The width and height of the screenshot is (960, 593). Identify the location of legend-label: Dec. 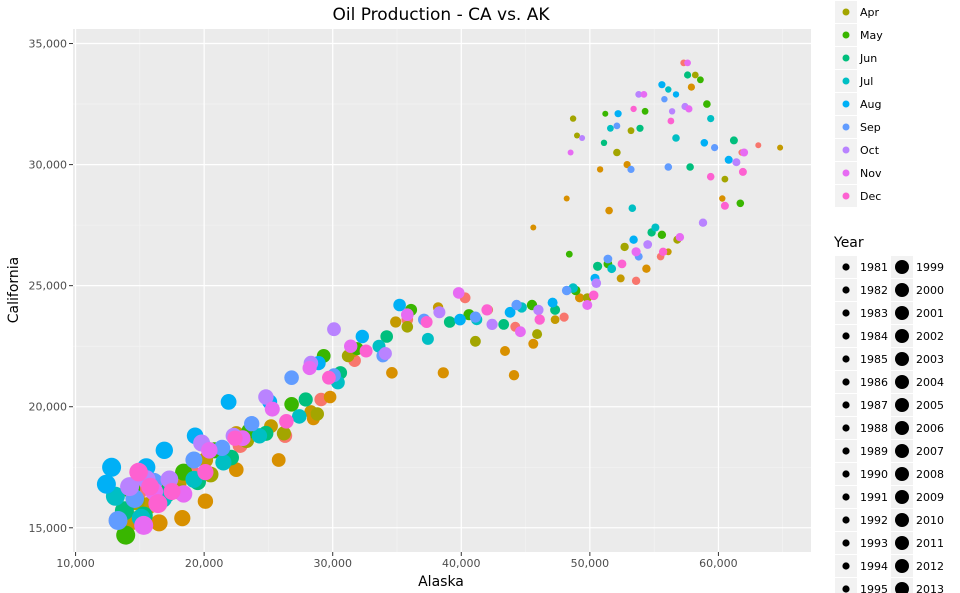
(870, 196).